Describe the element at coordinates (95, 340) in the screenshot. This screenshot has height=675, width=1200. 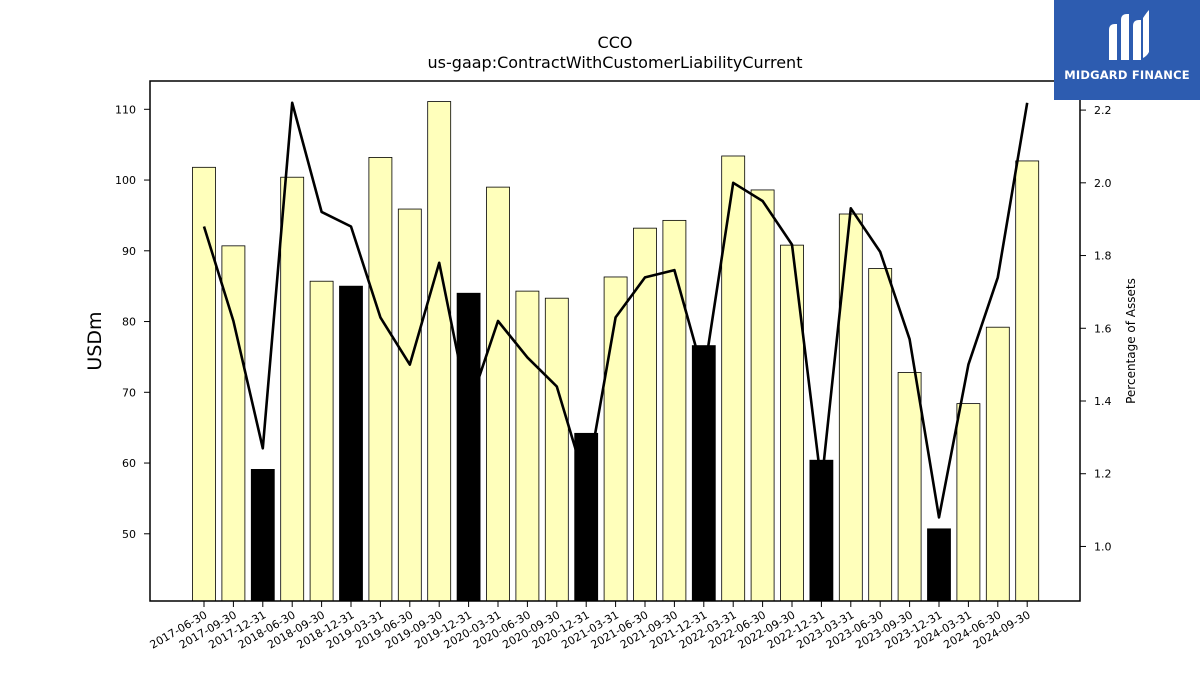
I see `y-axis-label: USDm` at that location.